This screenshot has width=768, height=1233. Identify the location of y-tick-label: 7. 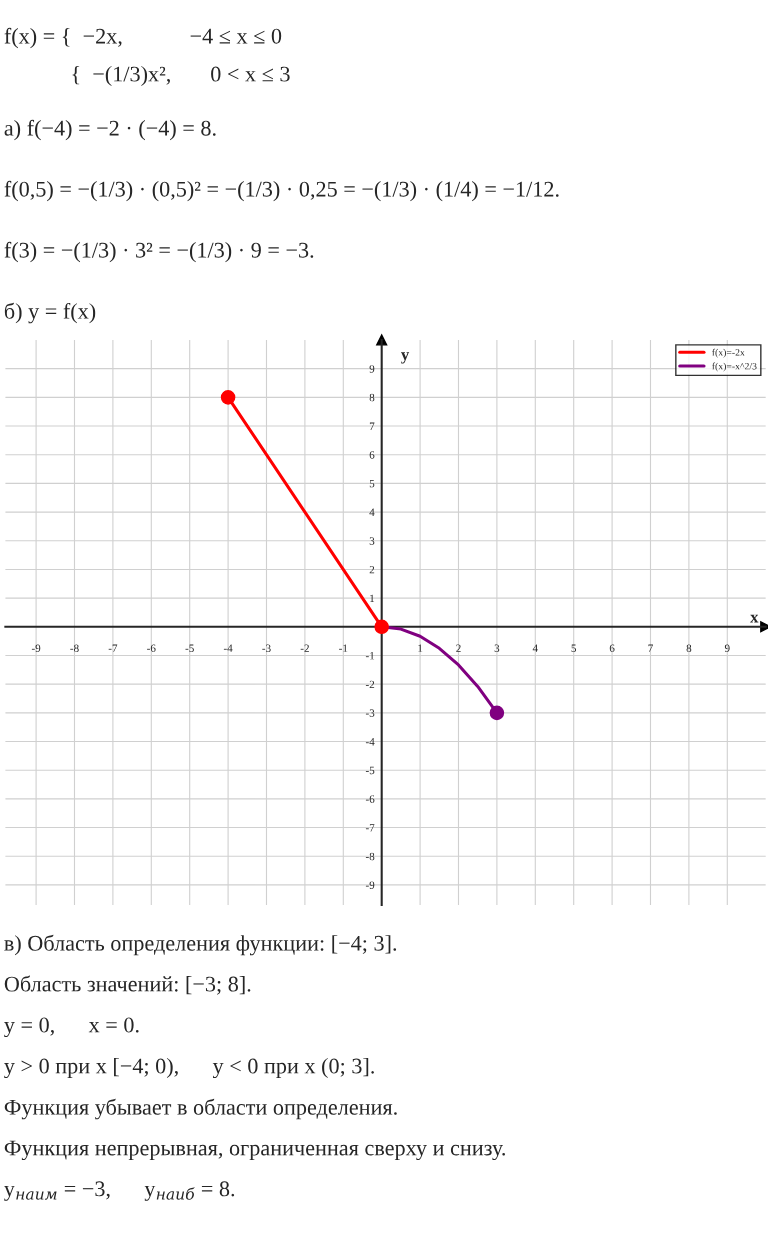
(372, 426).